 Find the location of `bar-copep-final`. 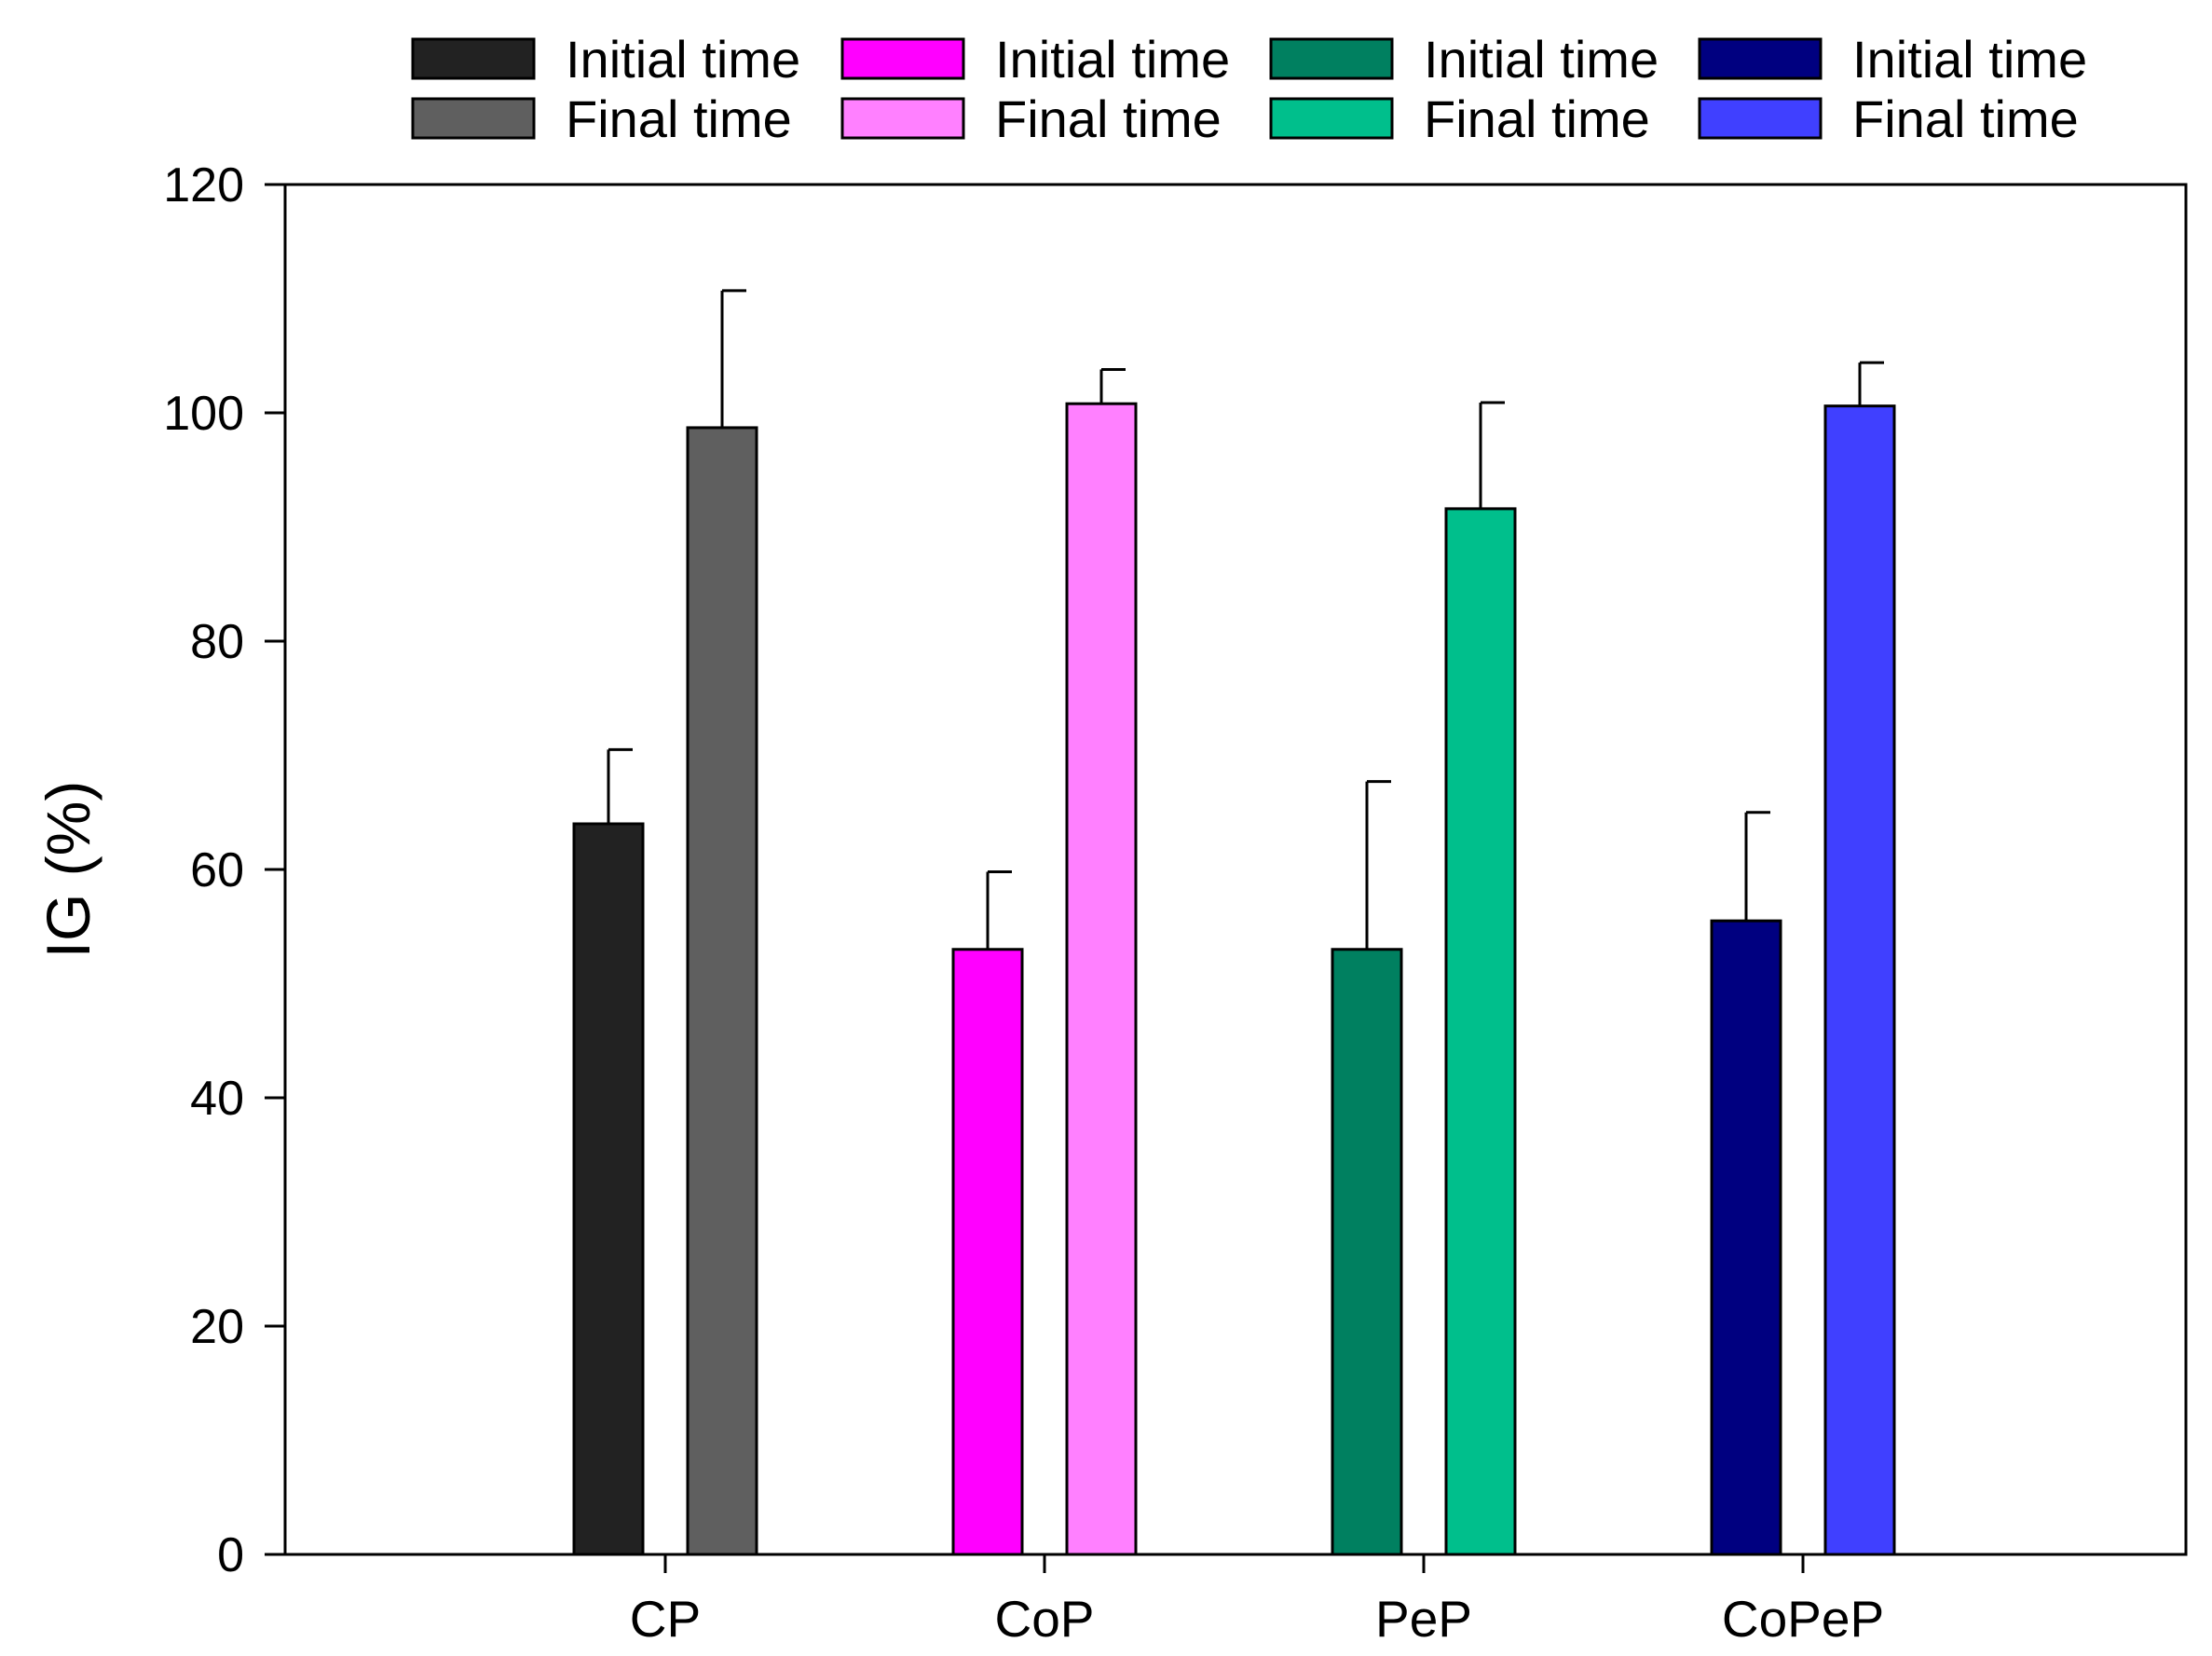

bar-copep-final is located at coordinates (1859, 980).